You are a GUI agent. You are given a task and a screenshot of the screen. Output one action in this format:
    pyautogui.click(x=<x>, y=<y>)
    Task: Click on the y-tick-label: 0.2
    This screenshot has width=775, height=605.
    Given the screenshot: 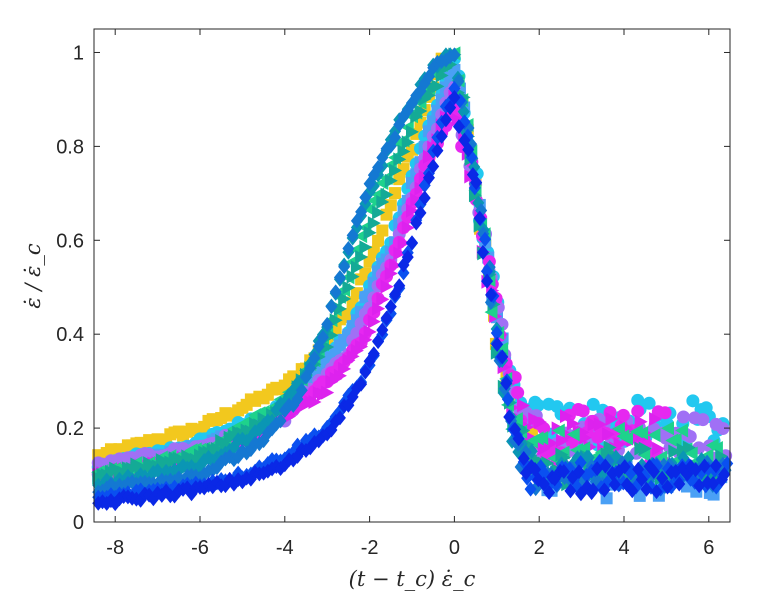 What is the action you would take?
    pyautogui.click(x=70, y=429)
    